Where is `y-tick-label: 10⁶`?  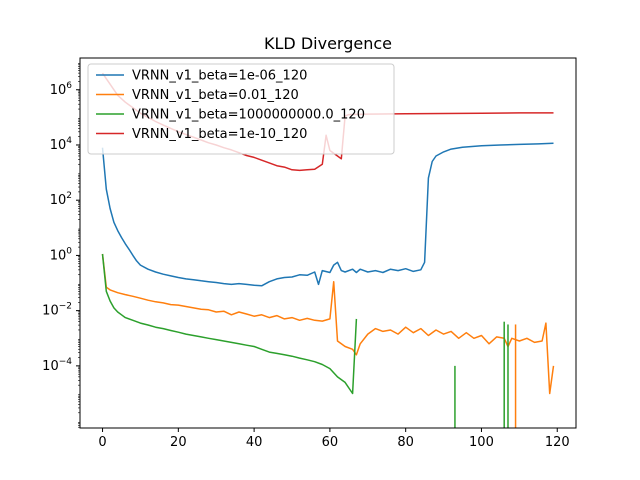 y-tick-label: 10⁶ is located at coordinates (61, 89).